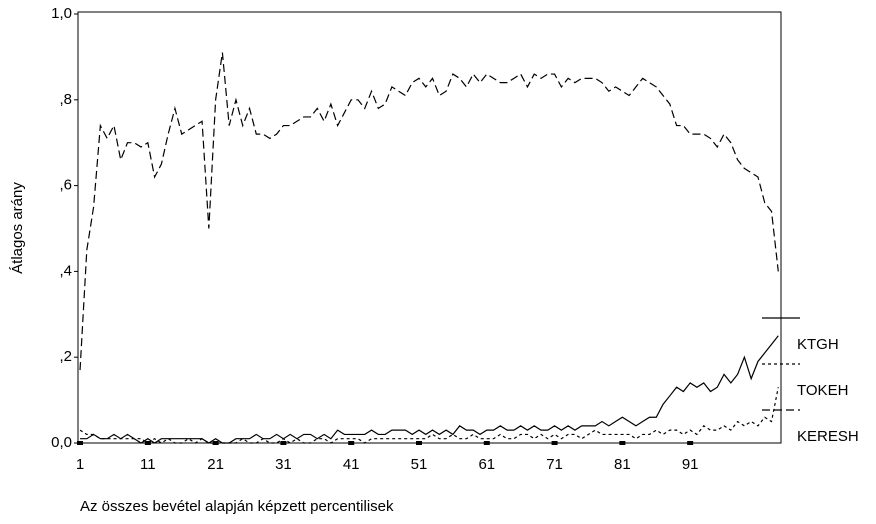 This screenshot has width=876, height=524. What do you see at coordinates (17, 228) in the screenshot?
I see `y-axis-label: Átlagos arány` at bounding box center [17, 228].